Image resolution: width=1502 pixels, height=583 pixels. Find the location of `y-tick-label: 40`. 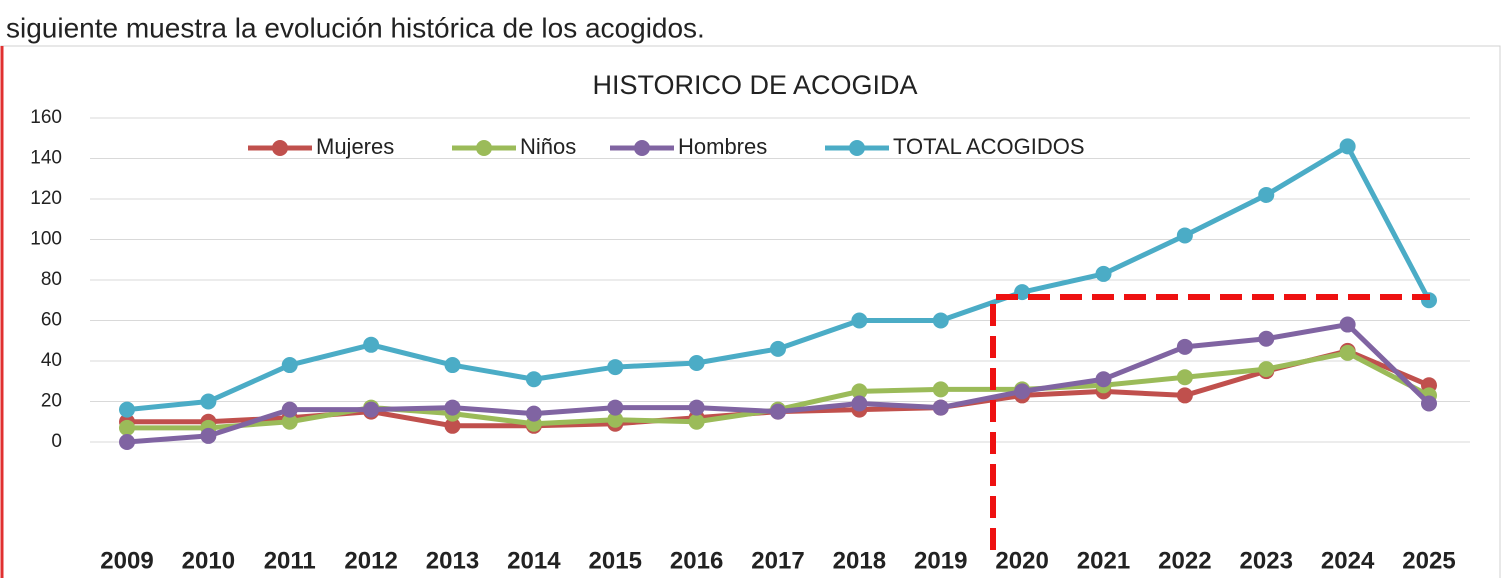

y-tick-label: 40 is located at coordinates (51, 360).